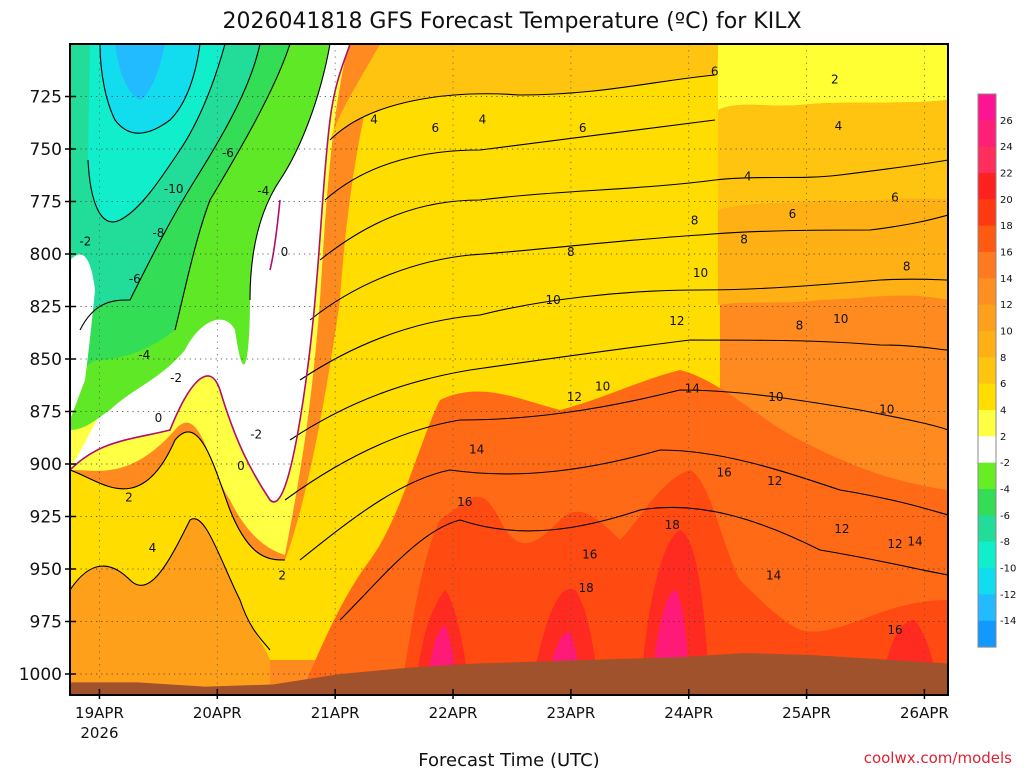 The image size is (1024, 768). I want to click on region-white-pocket-upper-left, so click(82, 337).